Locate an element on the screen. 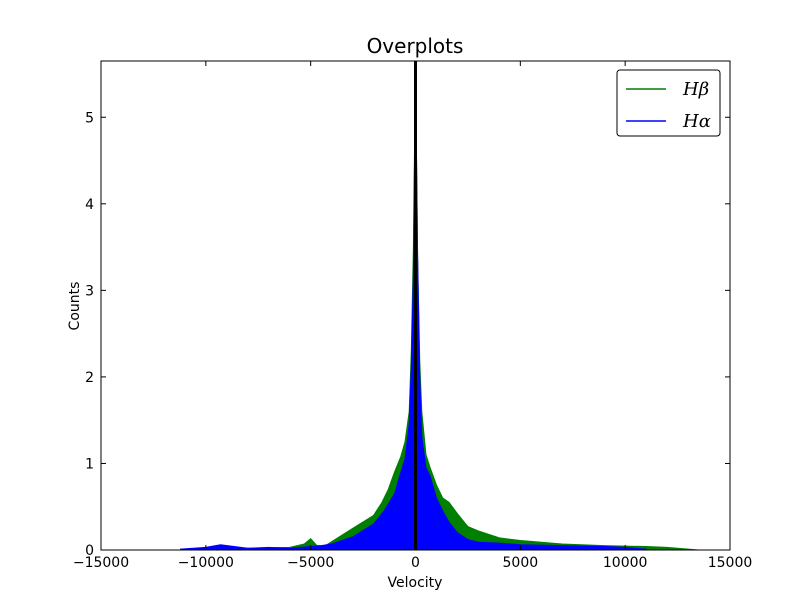 The width and height of the screenshot is (812, 616). legend: Hβ Hα is located at coordinates (668, 103).